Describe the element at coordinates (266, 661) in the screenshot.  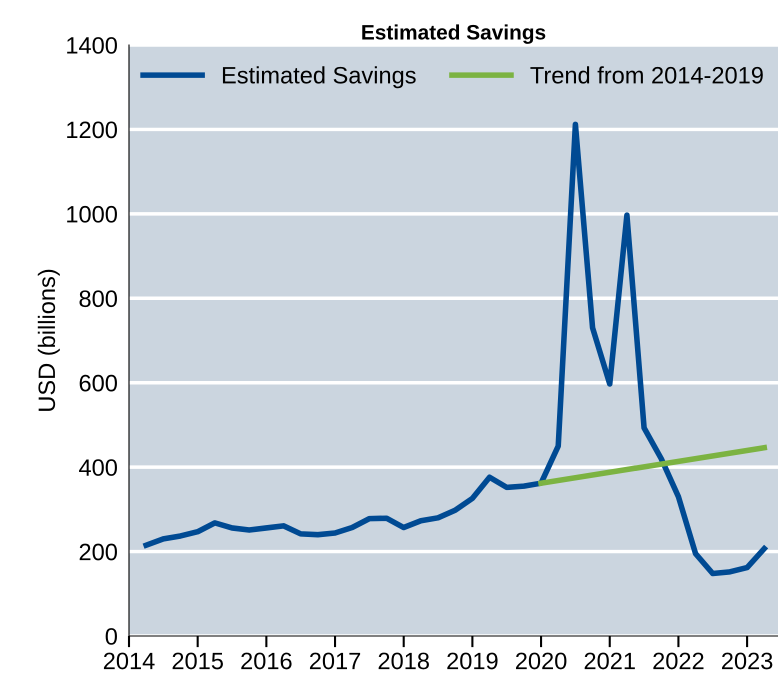
I see `x-tick-label: 2016` at that location.